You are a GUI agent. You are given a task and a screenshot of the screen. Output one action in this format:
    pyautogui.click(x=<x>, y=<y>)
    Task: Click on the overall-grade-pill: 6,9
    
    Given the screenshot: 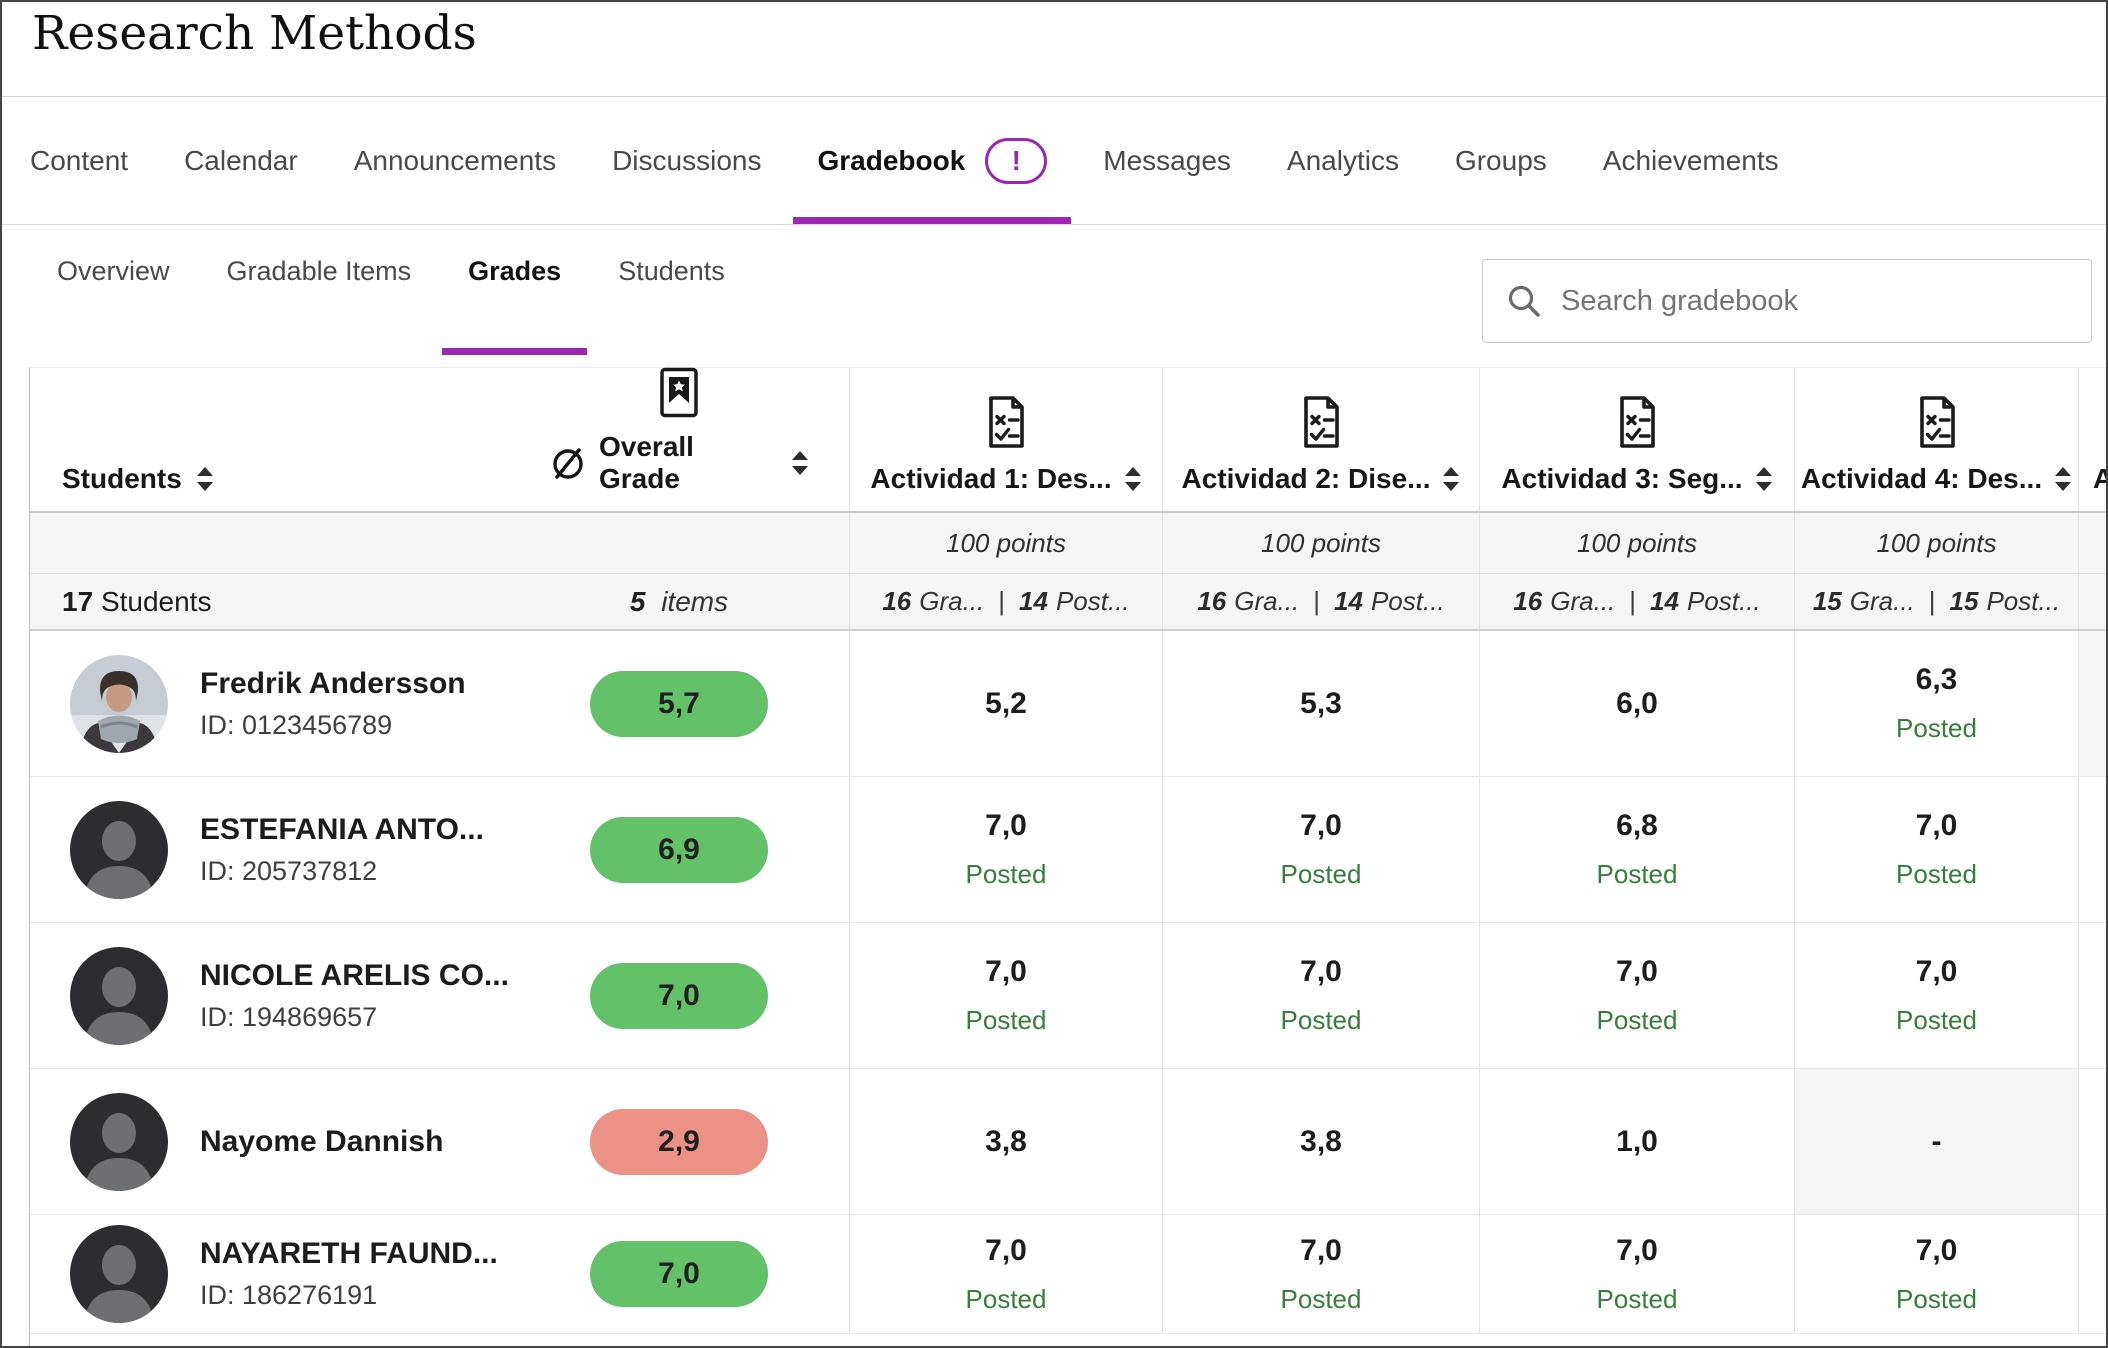 What is the action you would take?
    pyautogui.click(x=679, y=849)
    